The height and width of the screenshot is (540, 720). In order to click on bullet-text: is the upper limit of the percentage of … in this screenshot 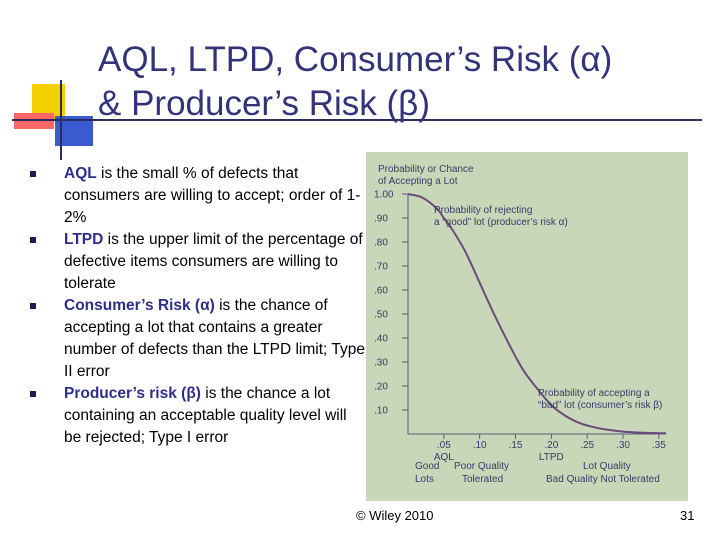, I will do `click(213, 261)`.